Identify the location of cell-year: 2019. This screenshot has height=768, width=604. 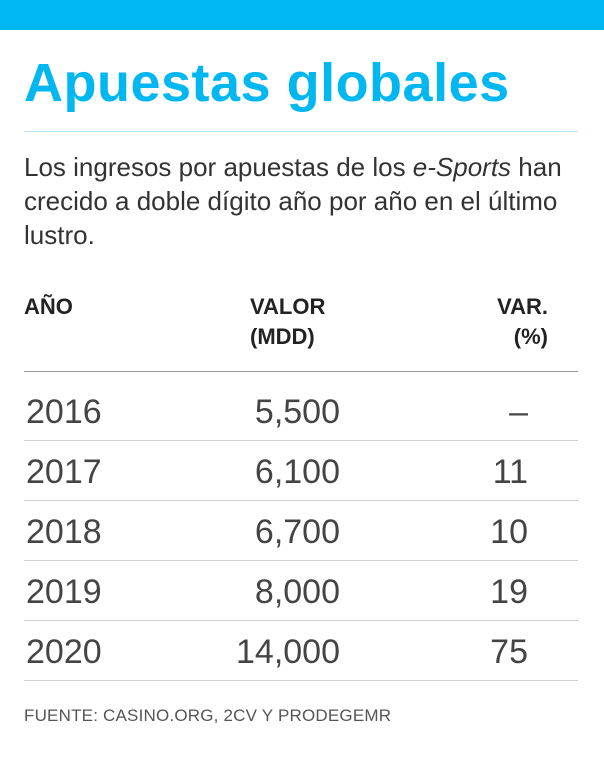
(64, 592).